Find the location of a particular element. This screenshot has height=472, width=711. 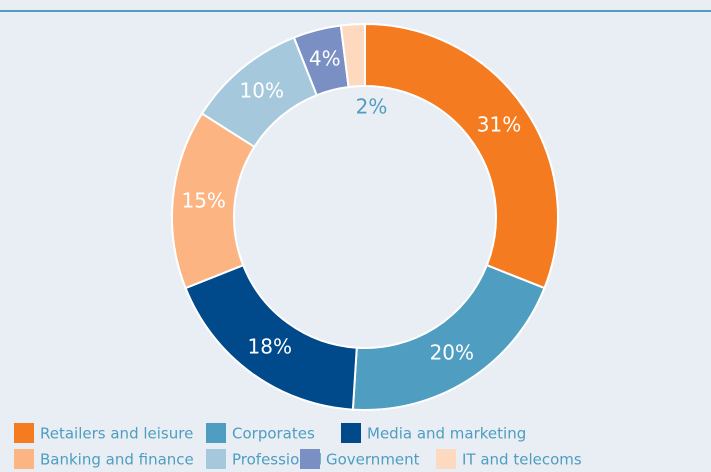

legend-label: Professional is located at coordinates (277, 460).